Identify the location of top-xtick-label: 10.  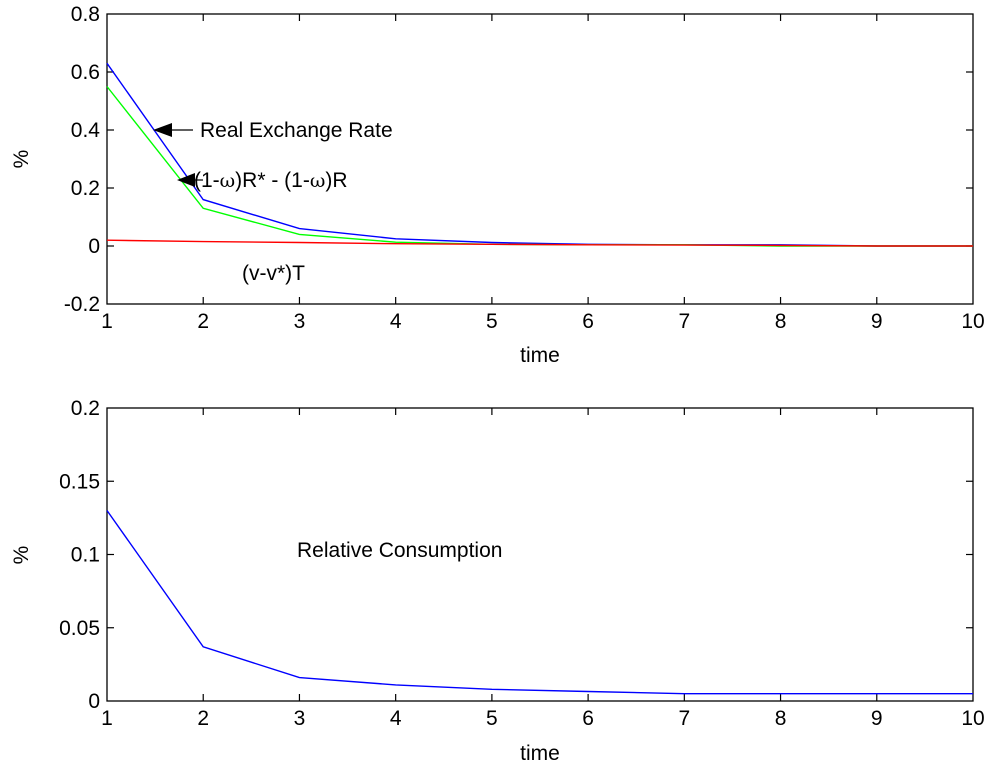
(972, 321).